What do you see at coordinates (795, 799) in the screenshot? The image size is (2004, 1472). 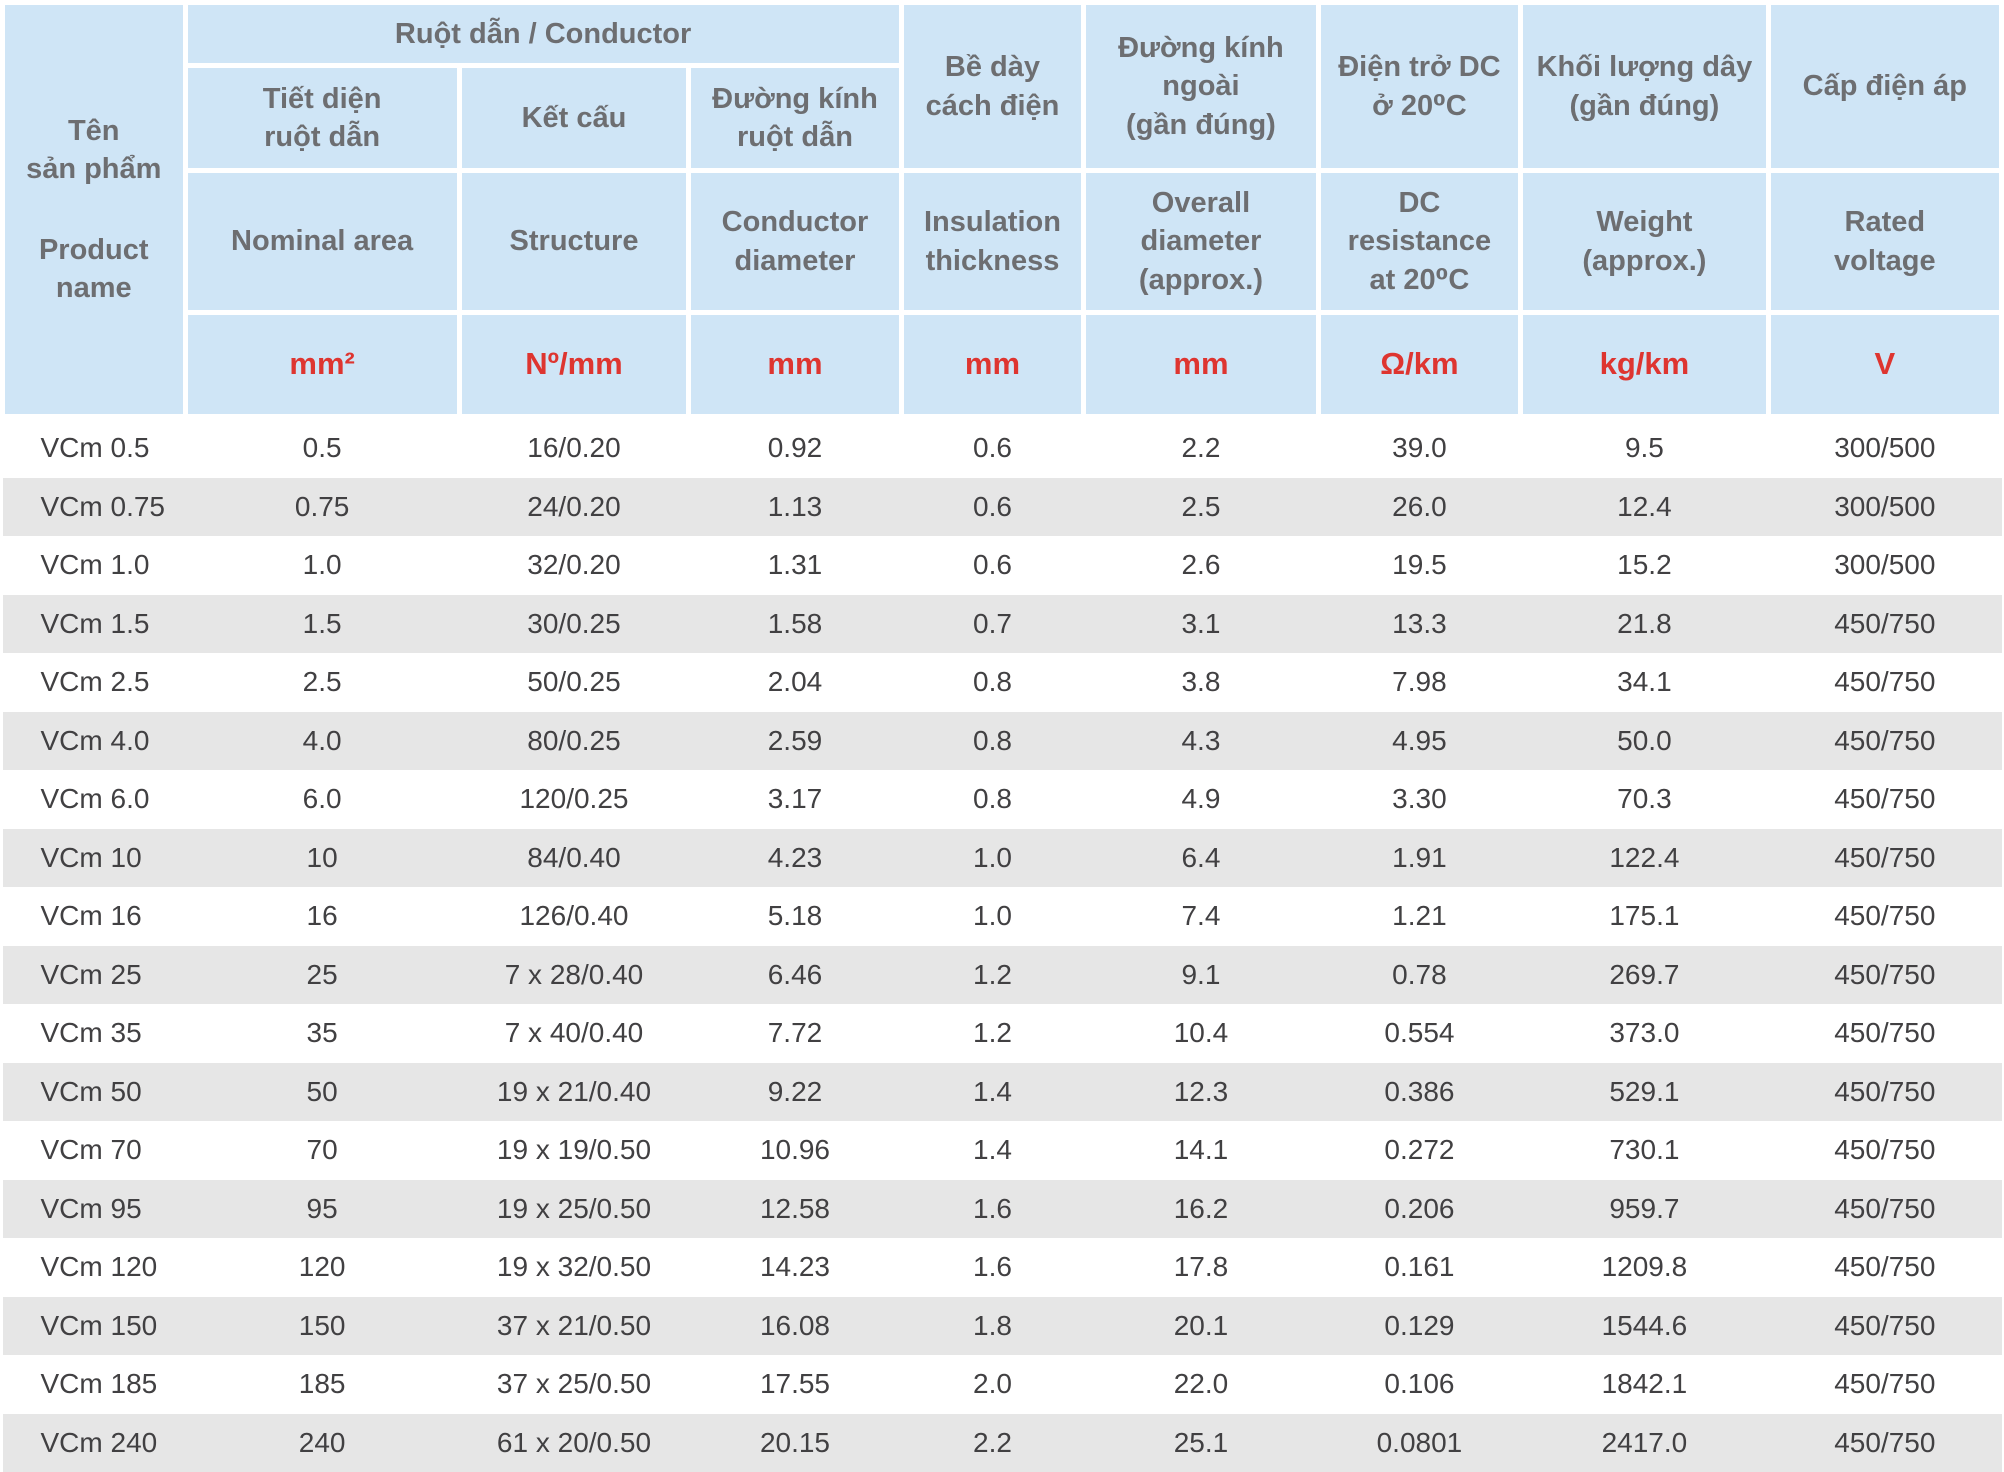 I see `cell-conductor-diameter: 3.17` at bounding box center [795, 799].